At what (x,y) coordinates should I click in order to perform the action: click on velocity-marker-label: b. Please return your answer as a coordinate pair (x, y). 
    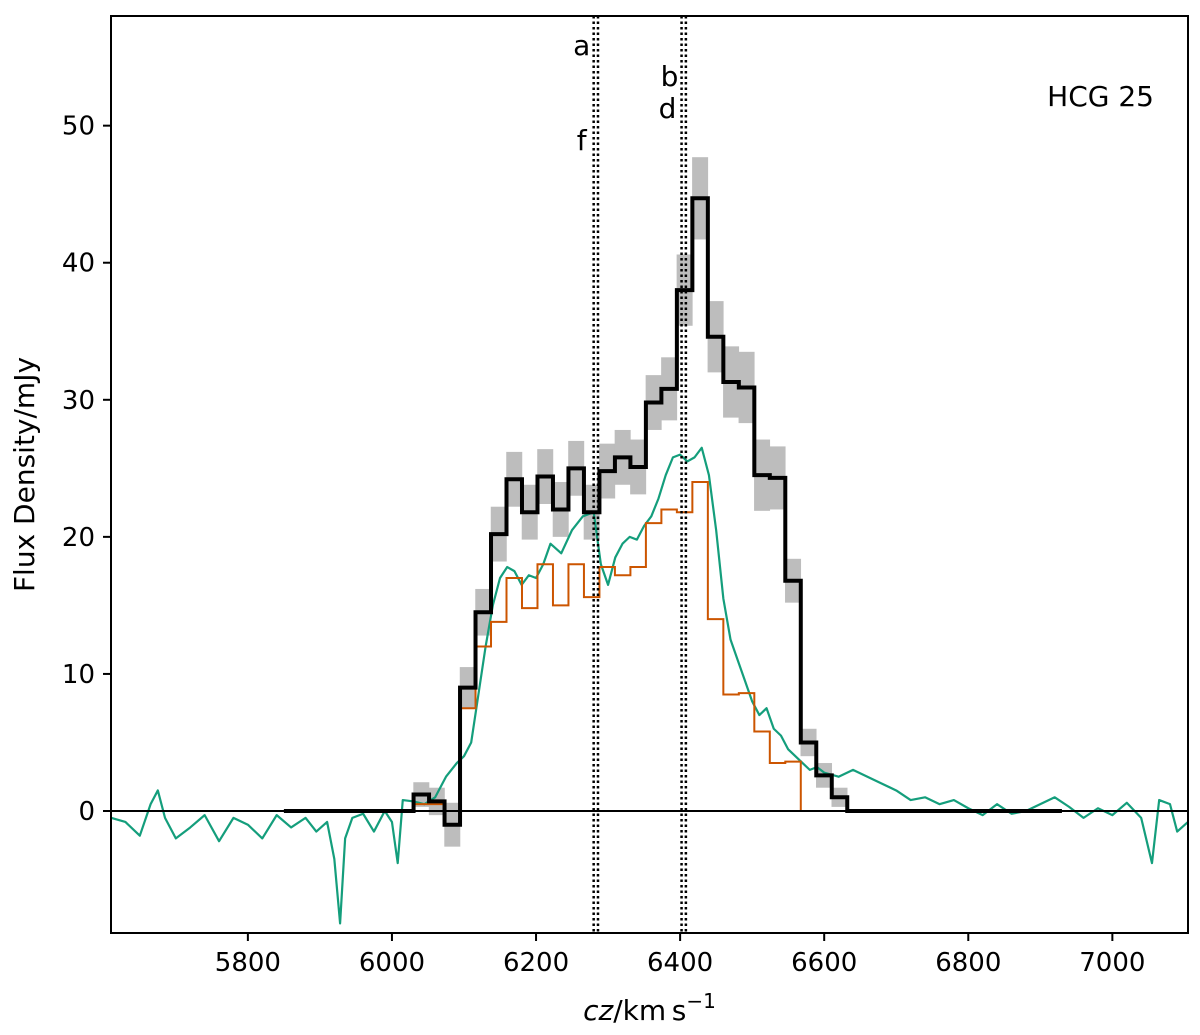
    Looking at the image, I should click on (670, 76).